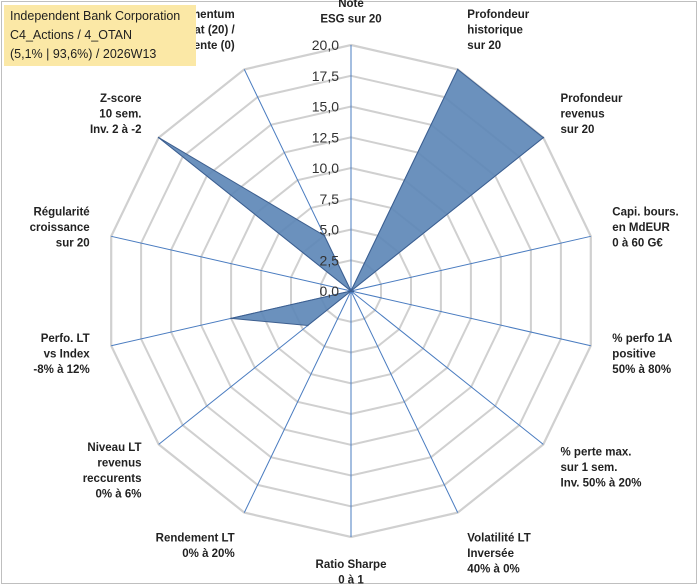 The height and width of the screenshot is (587, 700). I want to click on axis-label-line: Note, so click(351, 5).